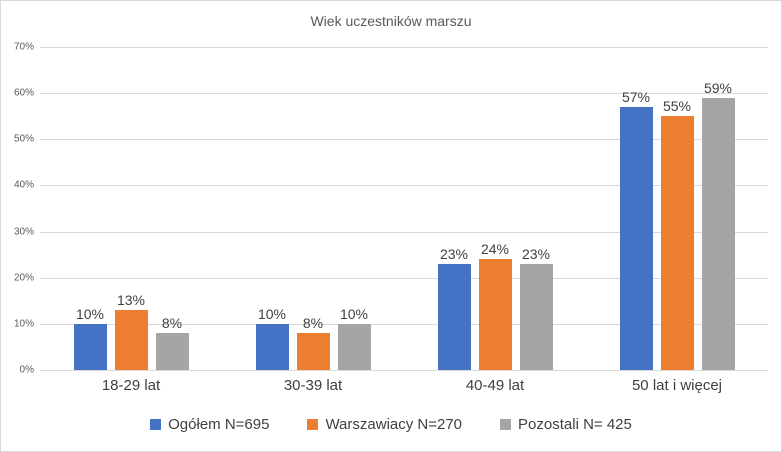 The width and height of the screenshot is (782, 452). What do you see at coordinates (131, 385) in the screenshot?
I see `category-label: 18-29 lat` at bounding box center [131, 385].